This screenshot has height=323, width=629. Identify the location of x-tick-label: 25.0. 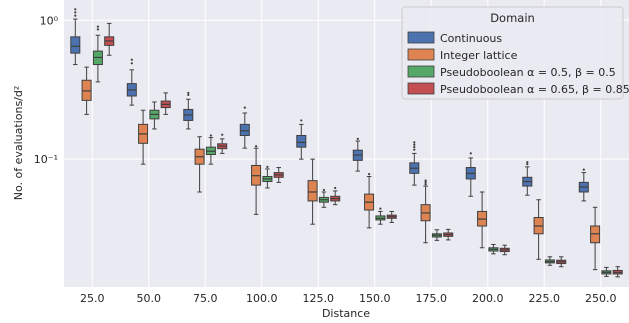
(92, 298).